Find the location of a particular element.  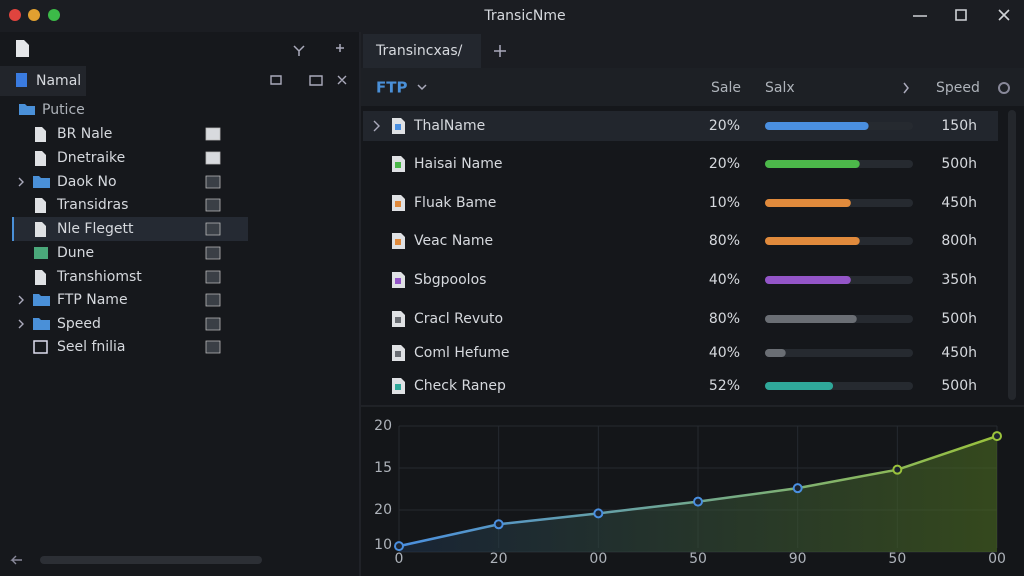

tree-label: Transhiomst is located at coordinates (99, 277).